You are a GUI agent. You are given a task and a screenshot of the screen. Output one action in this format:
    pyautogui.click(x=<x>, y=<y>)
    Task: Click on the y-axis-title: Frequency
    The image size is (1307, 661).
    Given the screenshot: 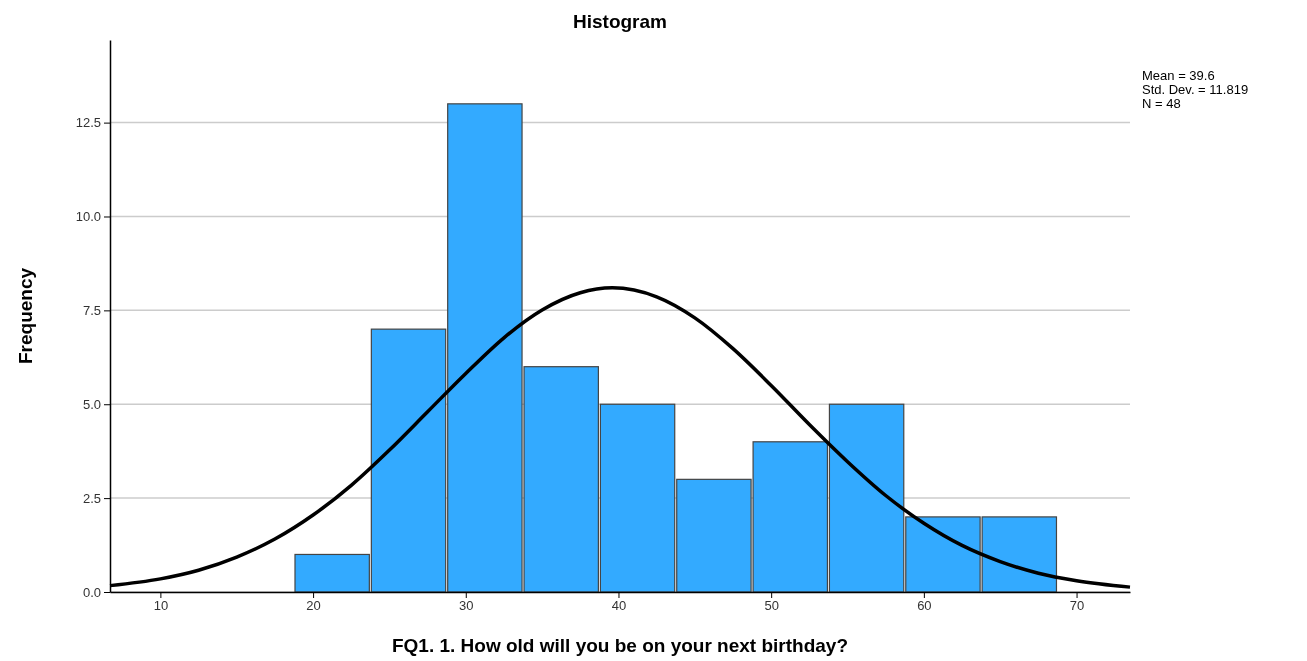 What is the action you would take?
    pyautogui.click(x=25, y=316)
    